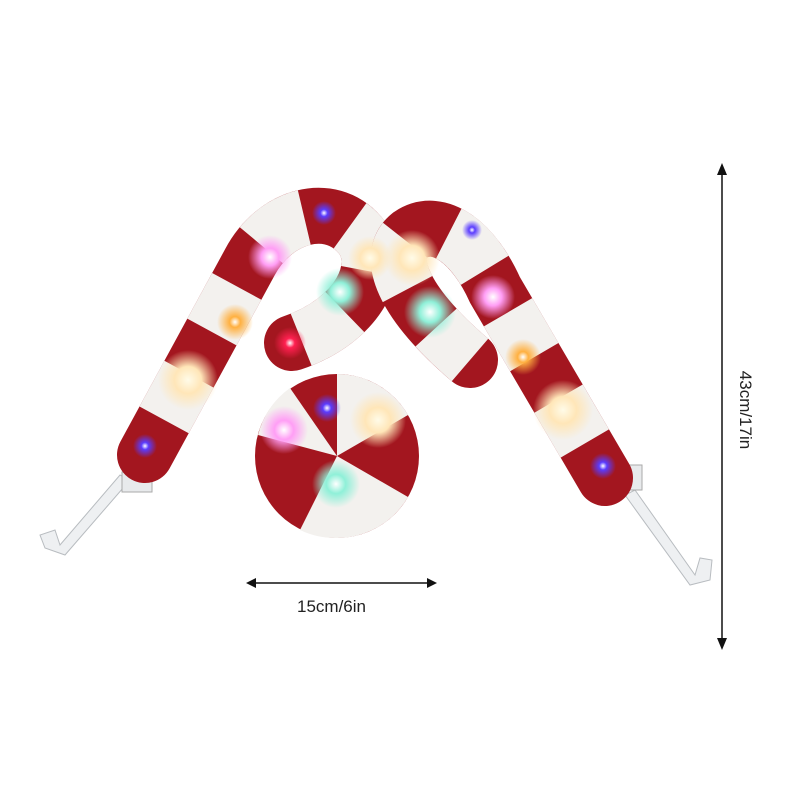  I want to click on left-hanger-bracket, so click(96, 513).